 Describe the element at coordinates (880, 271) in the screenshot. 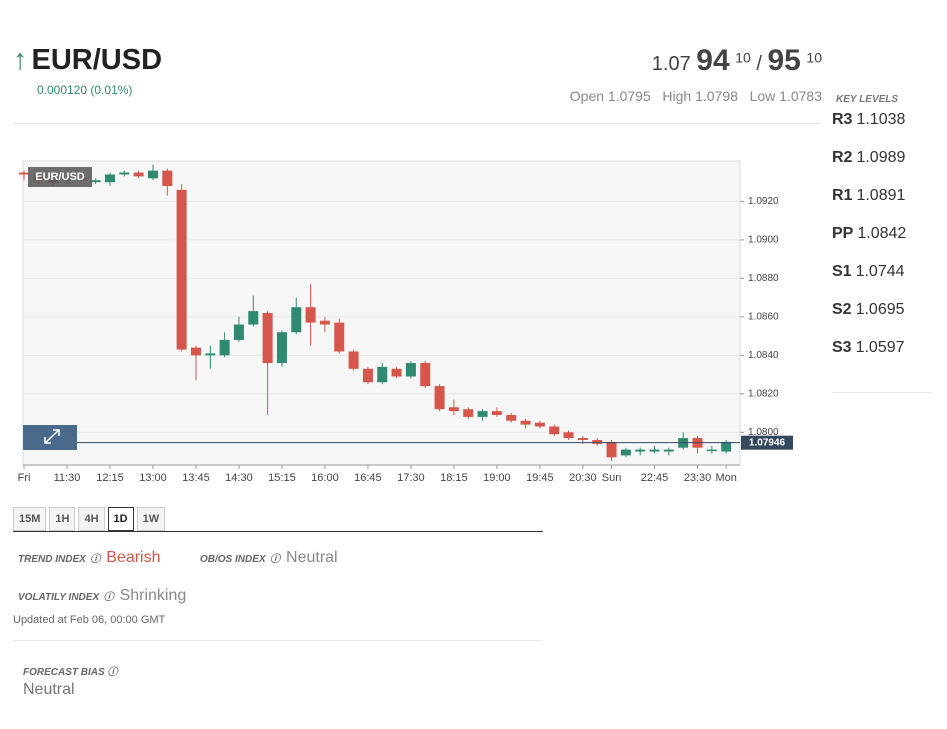

I see `level-value: 1.0744` at that location.